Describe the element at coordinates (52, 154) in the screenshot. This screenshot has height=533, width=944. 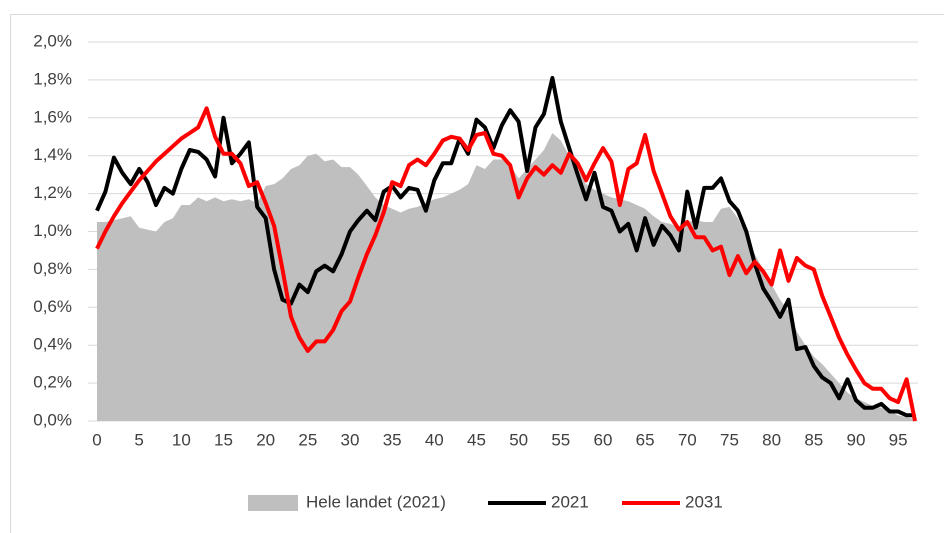
I see `y-tick-label: 1,4%` at that location.